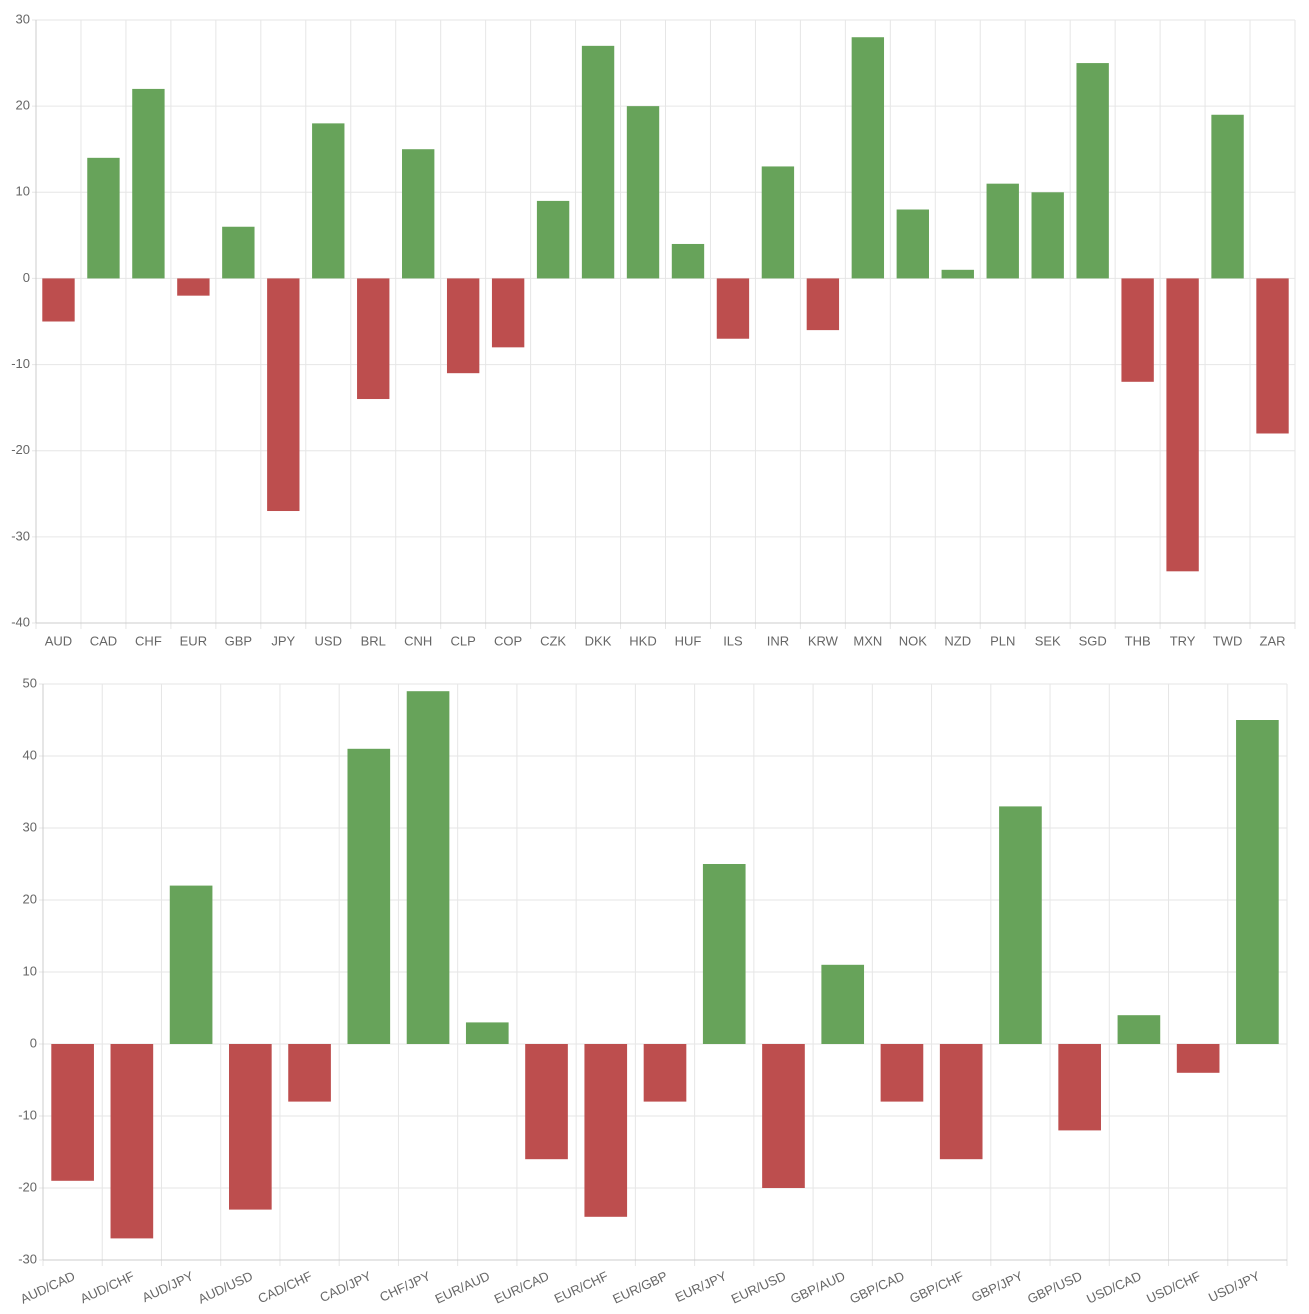 The width and height of the screenshot is (1309, 1314). Describe the element at coordinates (225, 1287) in the screenshot. I see `x-tick-label: AUD/USD` at that location.